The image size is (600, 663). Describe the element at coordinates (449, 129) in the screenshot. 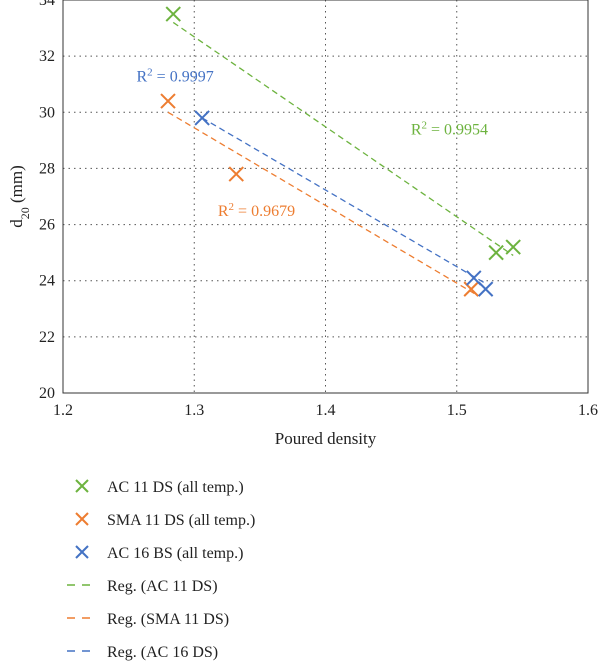

I see `r2-label: R2 = 0.9954` at that location.